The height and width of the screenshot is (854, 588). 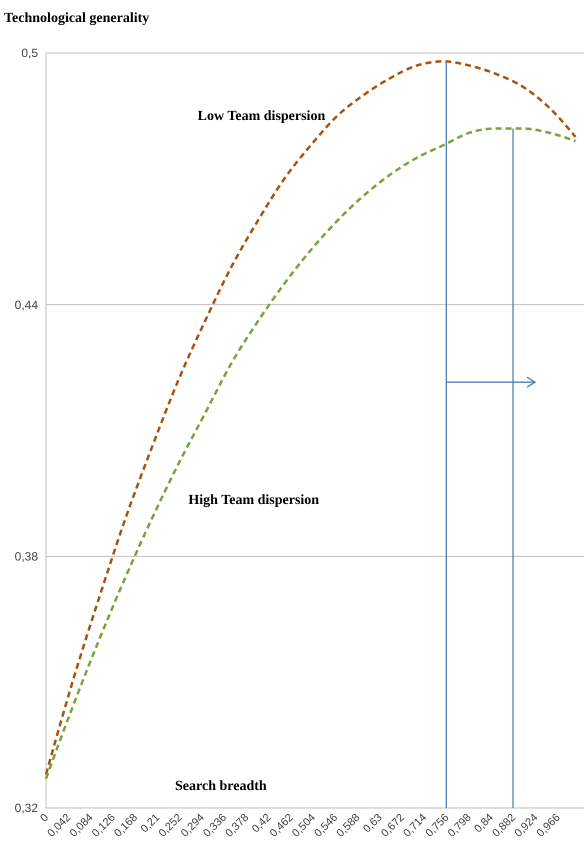 What do you see at coordinates (26, 557) in the screenshot?
I see `y-tick-label: 0,38` at bounding box center [26, 557].